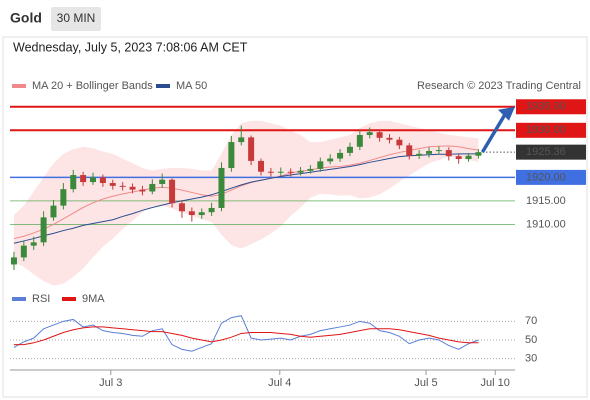  I want to click on forecast-arrowhead, so click(506, 113).